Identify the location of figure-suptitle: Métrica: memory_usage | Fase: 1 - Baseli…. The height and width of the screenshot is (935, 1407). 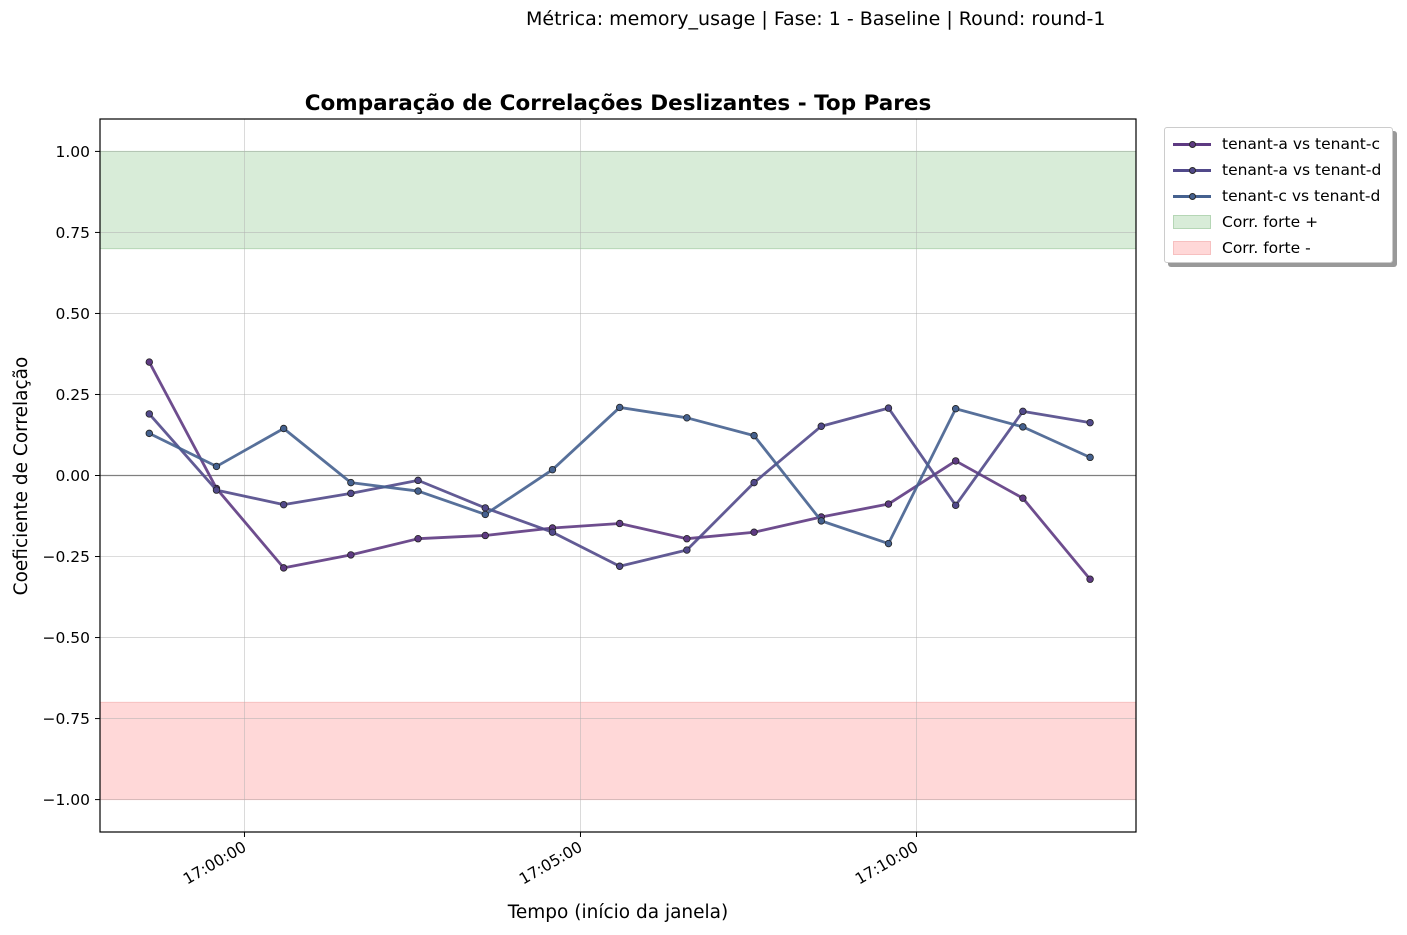
(816, 19).